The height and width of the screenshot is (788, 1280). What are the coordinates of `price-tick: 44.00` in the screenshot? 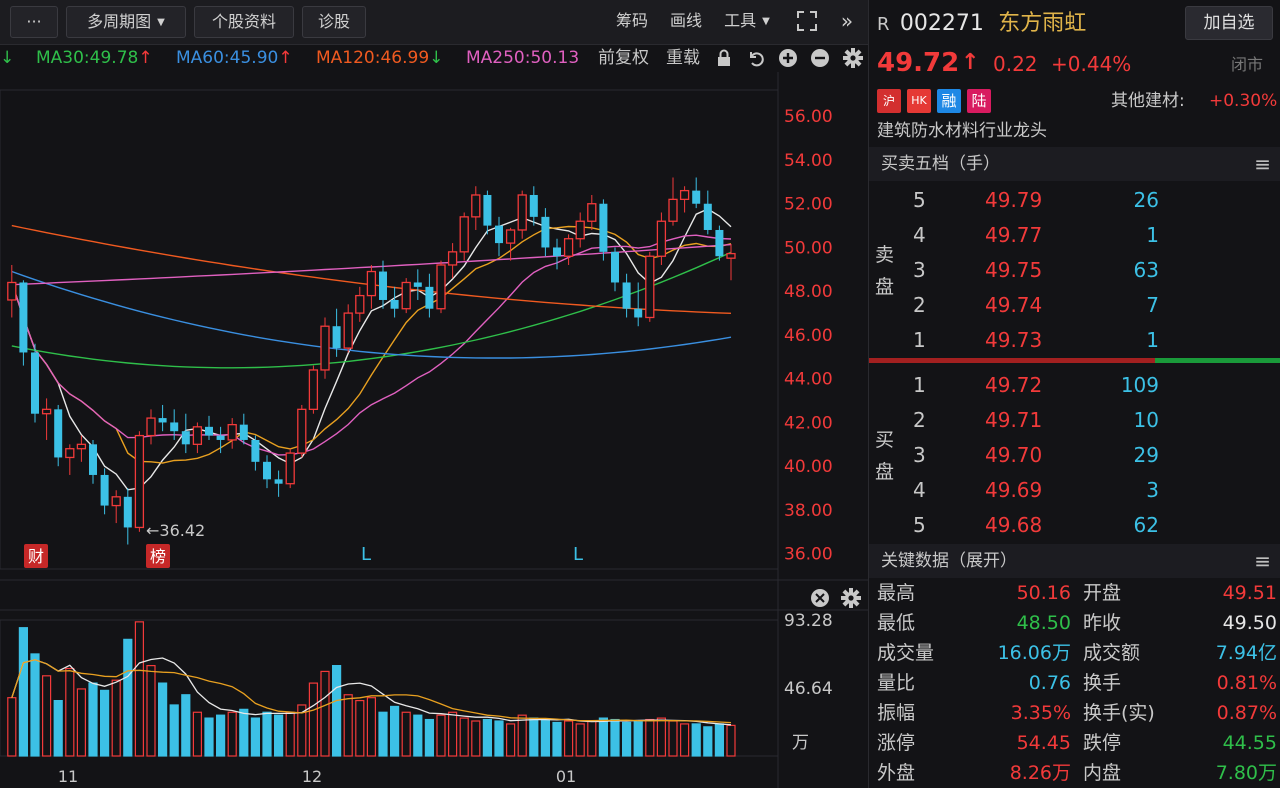 It's located at (808, 380).